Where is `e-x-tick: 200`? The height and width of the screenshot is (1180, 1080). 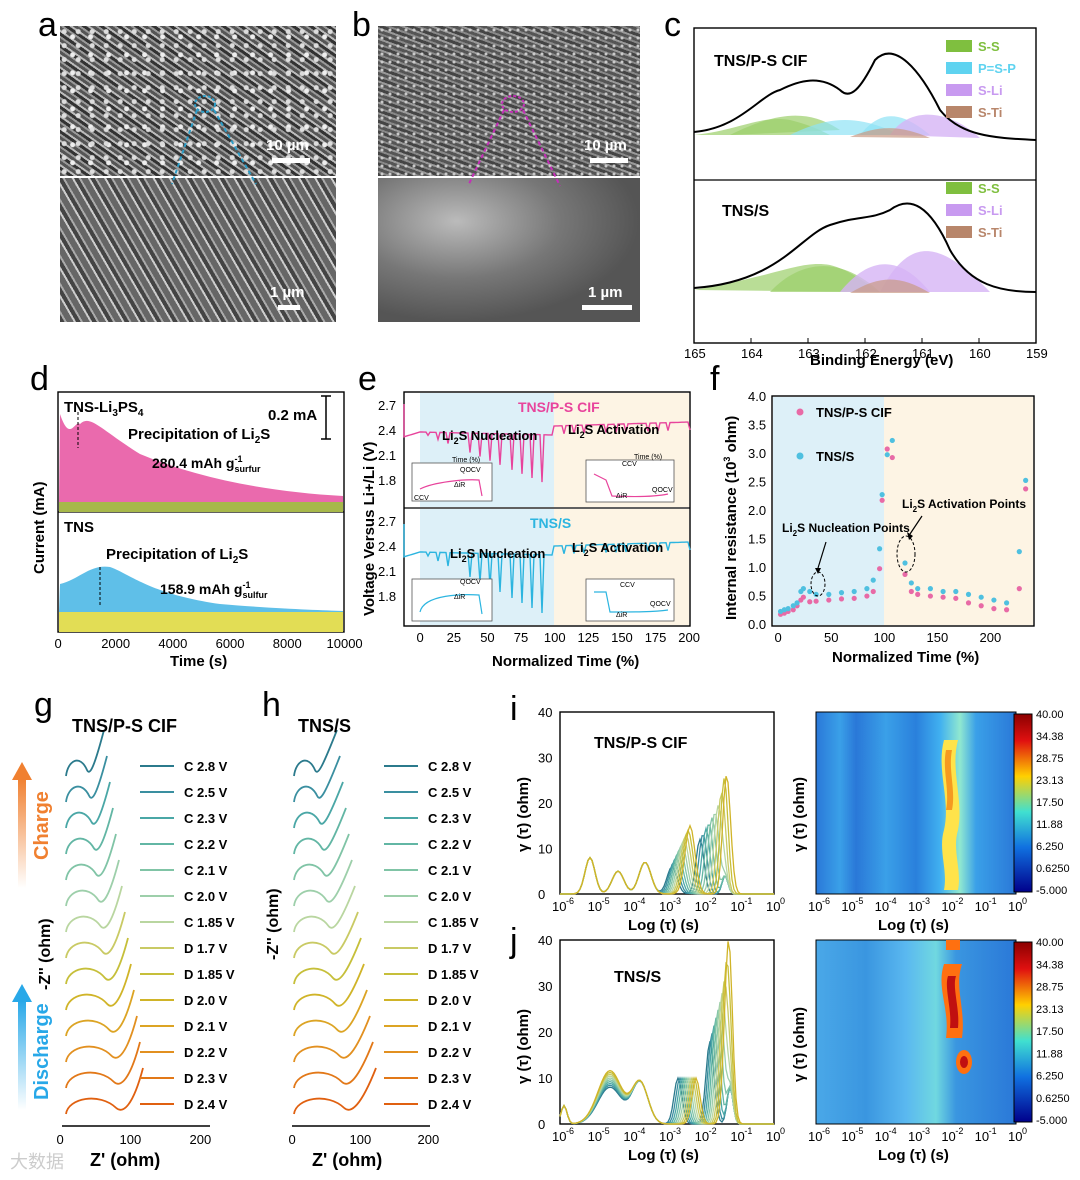 e-x-tick: 200 is located at coordinates (689, 637).